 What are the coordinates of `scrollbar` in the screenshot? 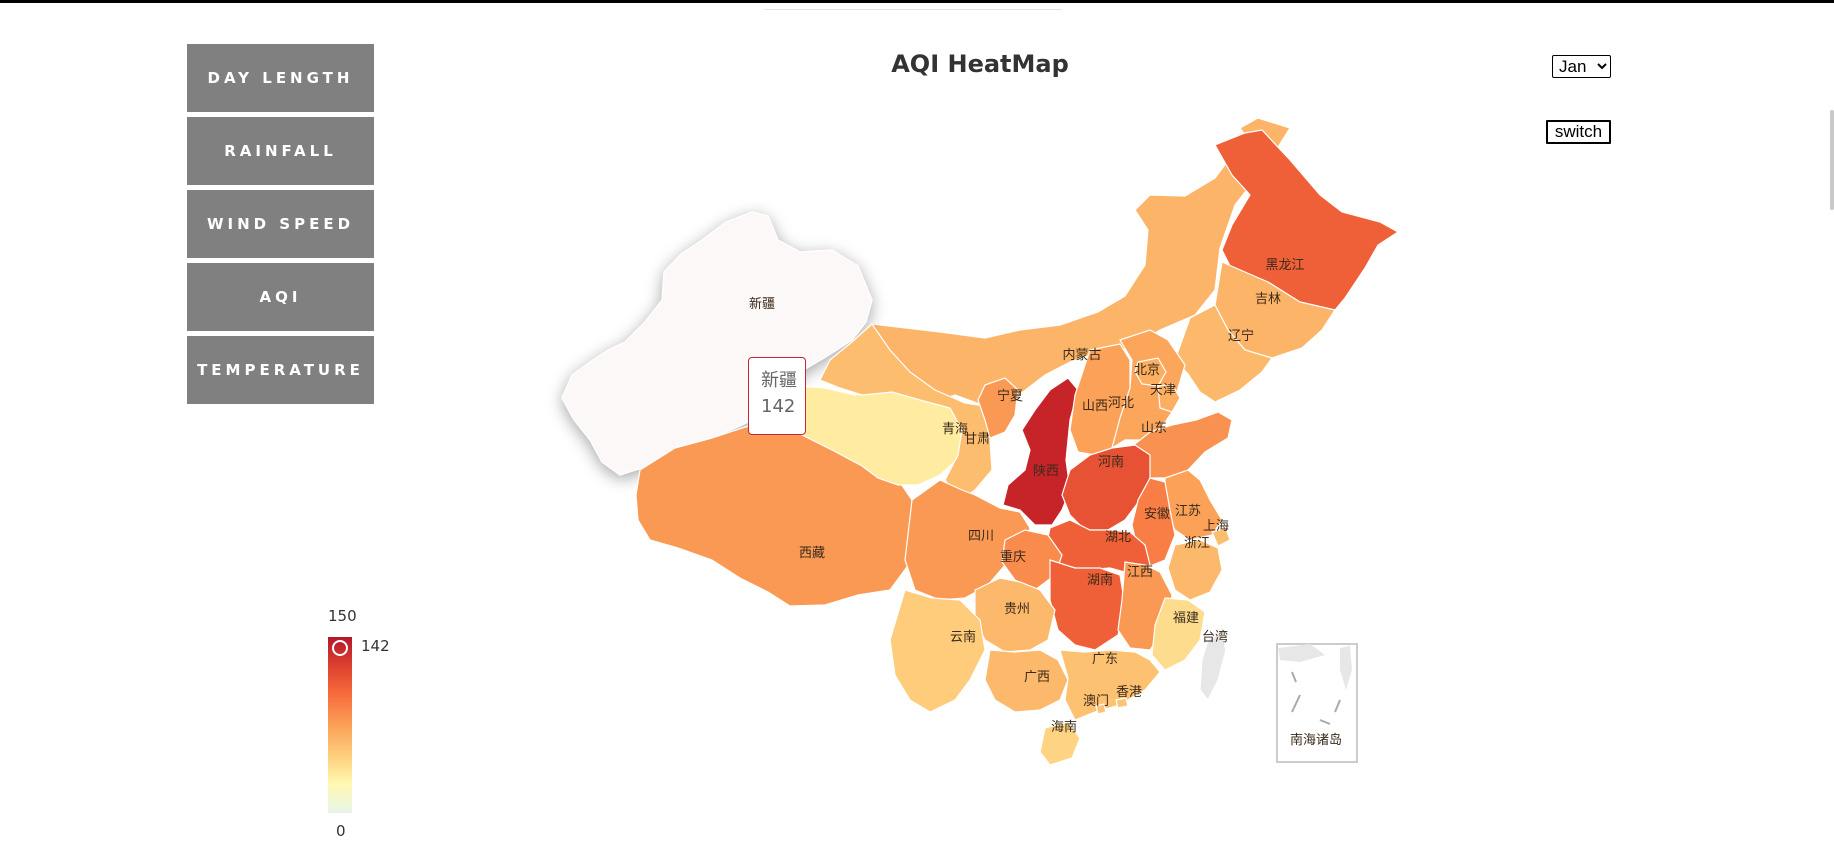 It's located at (1832, 160).